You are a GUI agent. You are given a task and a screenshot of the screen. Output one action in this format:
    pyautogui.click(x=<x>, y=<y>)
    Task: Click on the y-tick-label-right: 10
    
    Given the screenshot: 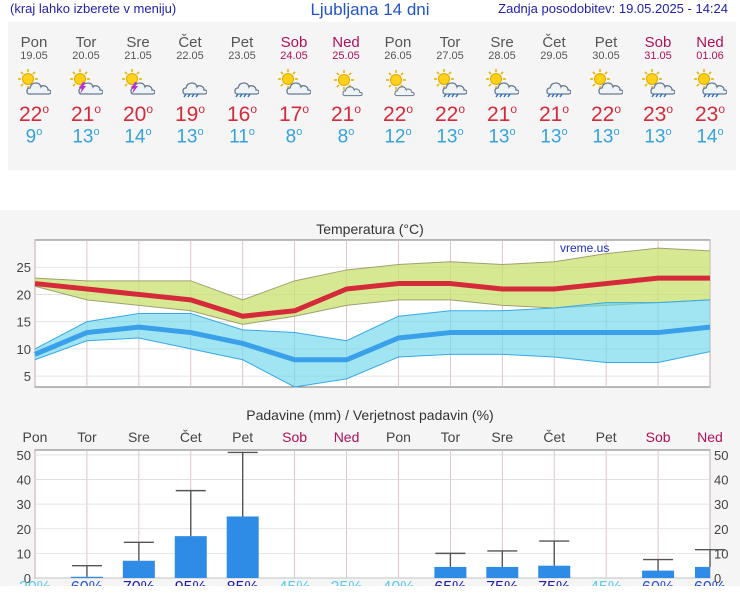 What is the action you would take?
    pyautogui.click(x=721, y=553)
    